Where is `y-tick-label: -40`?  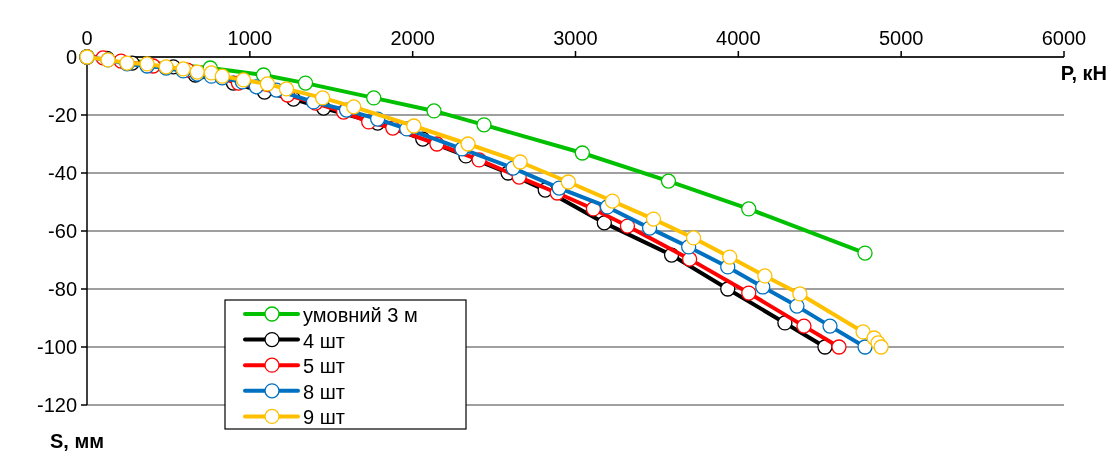 y-tick-label: -40 is located at coordinates (62, 173).